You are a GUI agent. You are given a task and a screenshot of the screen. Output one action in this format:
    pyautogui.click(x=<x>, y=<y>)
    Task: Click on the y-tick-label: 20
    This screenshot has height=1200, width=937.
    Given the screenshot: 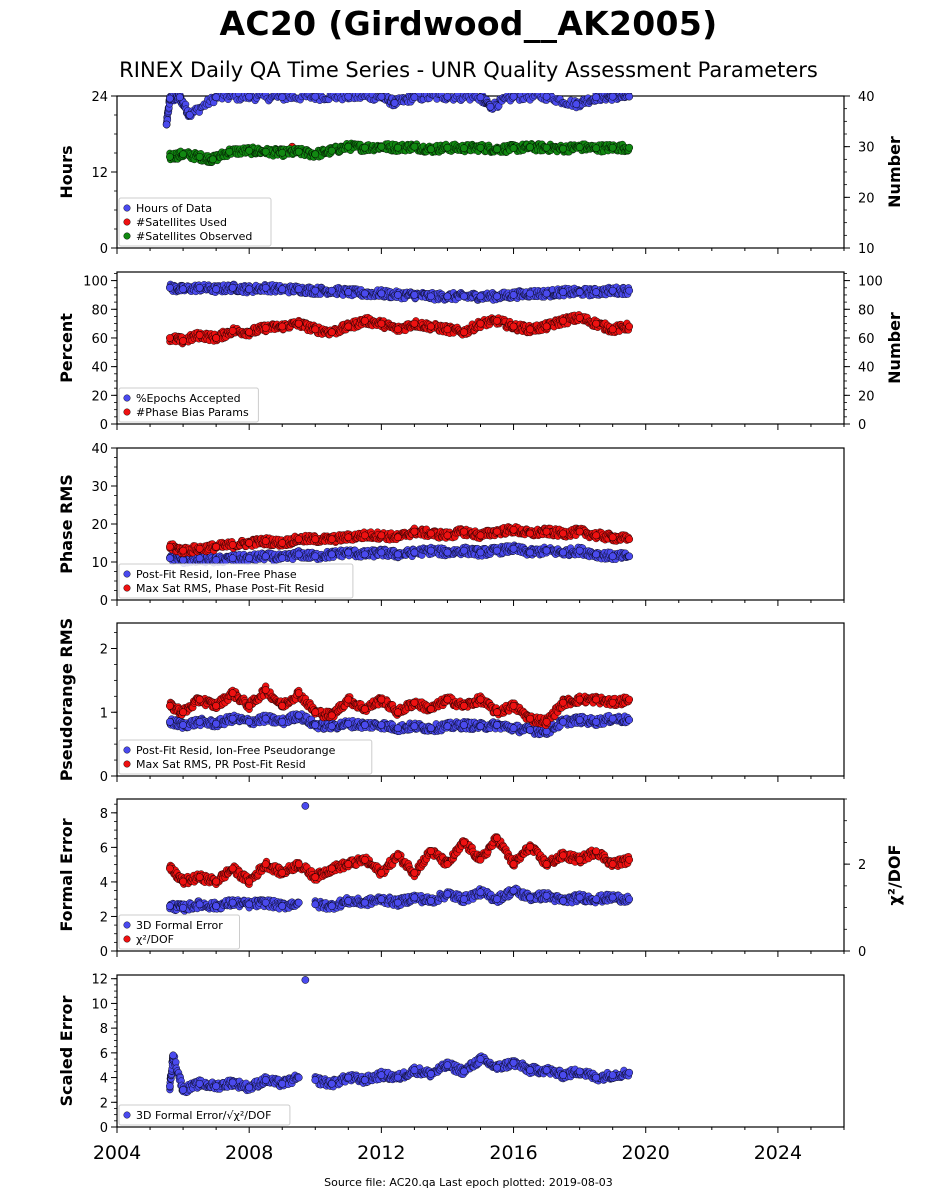 What is the action you would take?
    pyautogui.click(x=99, y=396)
    